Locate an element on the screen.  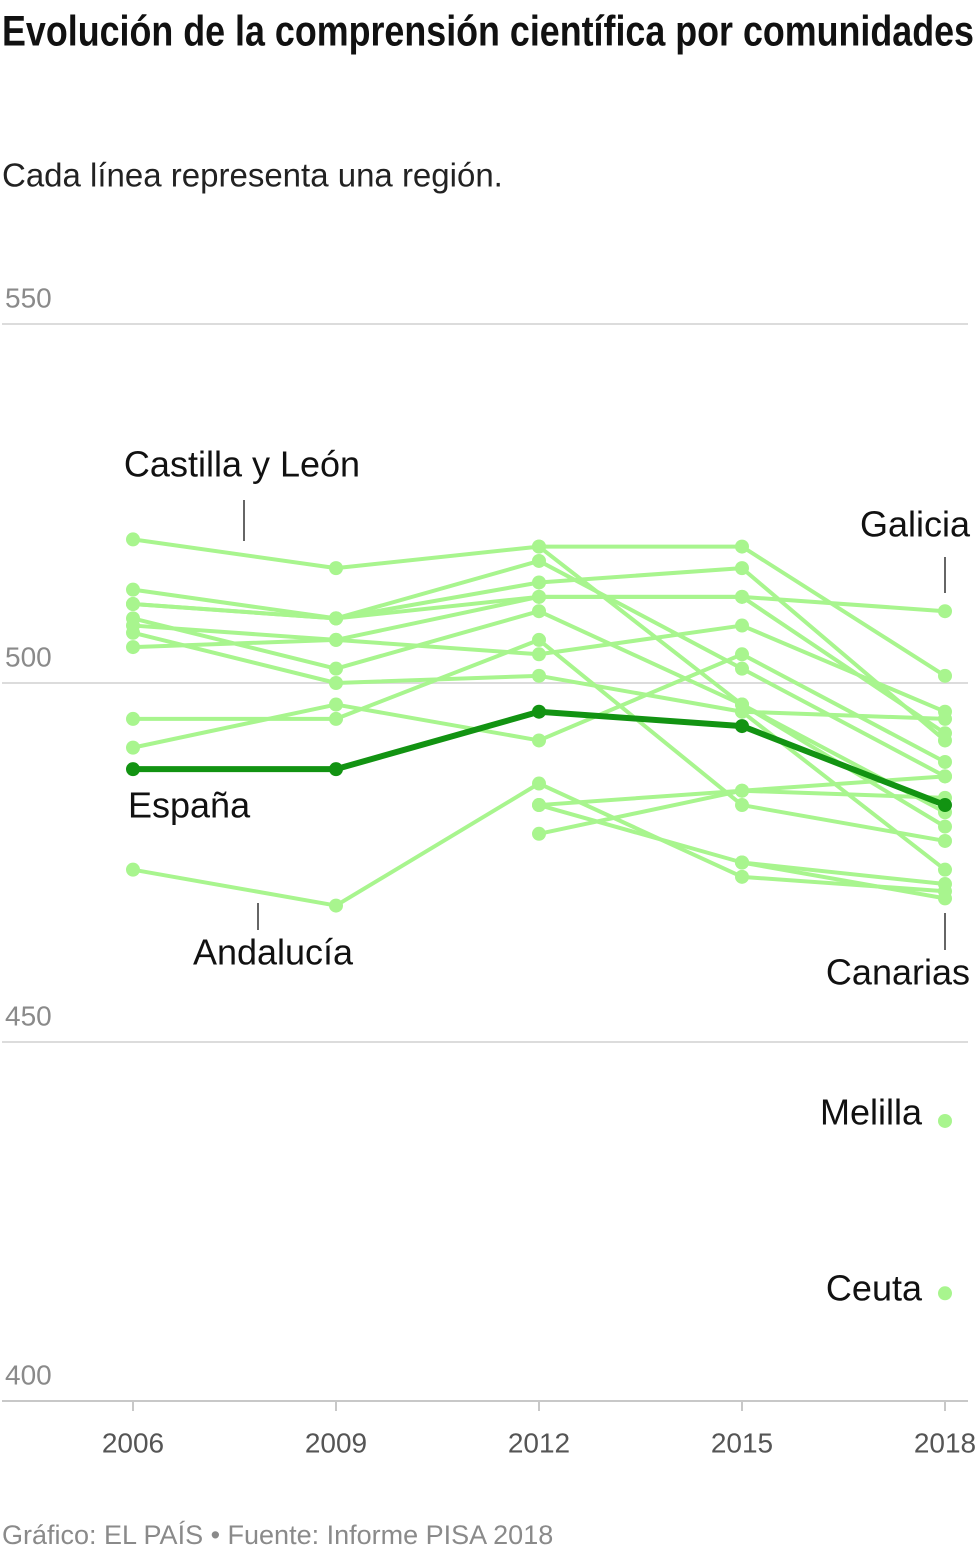
series-label: Ceuta is located at coordinates (874, 1288).